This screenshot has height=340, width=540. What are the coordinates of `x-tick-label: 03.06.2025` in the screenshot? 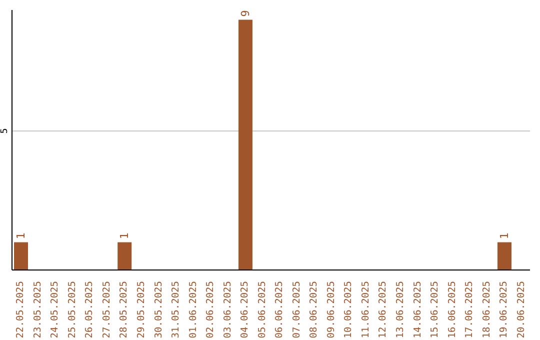 It's located at (228, 309).